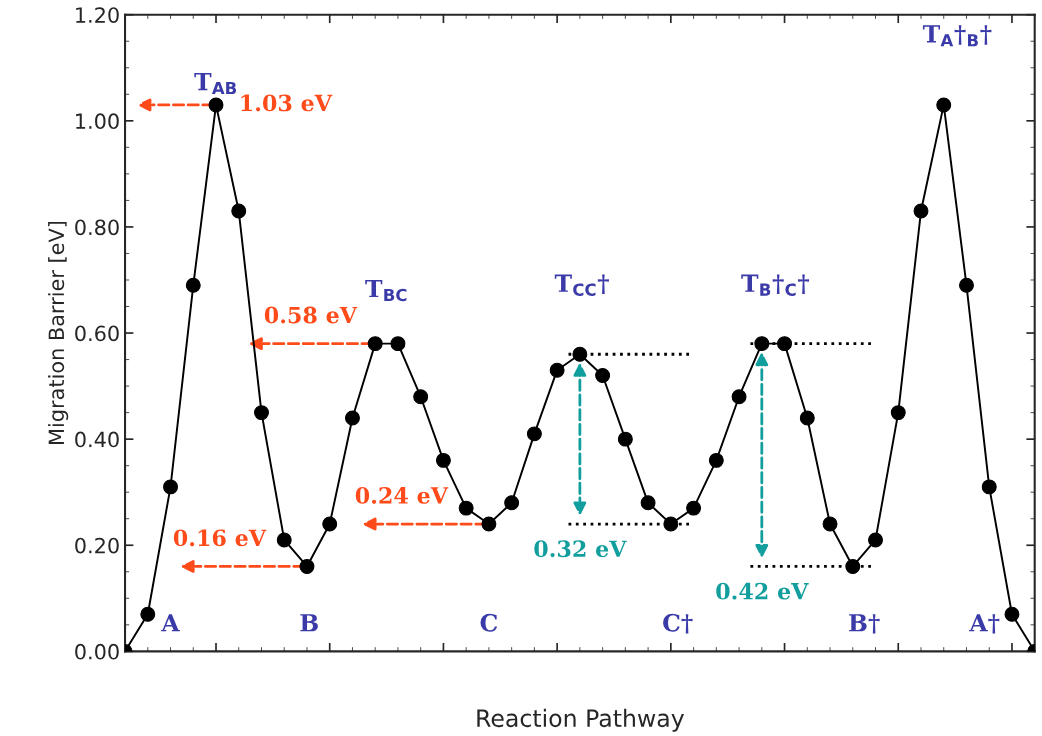 The image size is (1042, 736). Describe the element at coordinates (58, 332) in the screenshot. I see `y-axis-title: Migration Barrier [eV]` at that location.